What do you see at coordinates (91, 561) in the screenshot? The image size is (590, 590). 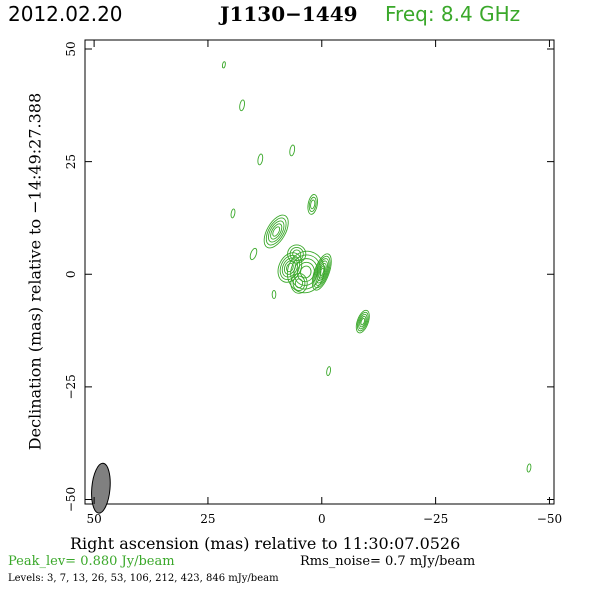 I see `peak-level: Peak_lev= 0.880 Jy/beam` at bounding box center [91, 561].